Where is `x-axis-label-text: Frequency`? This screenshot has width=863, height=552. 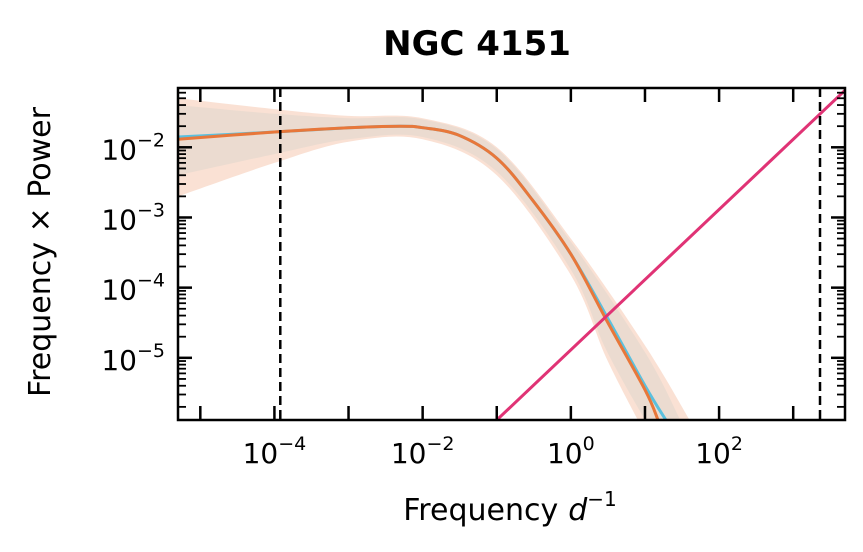
x-axis-label-text: Frequency is located at coordinates (480, 510).